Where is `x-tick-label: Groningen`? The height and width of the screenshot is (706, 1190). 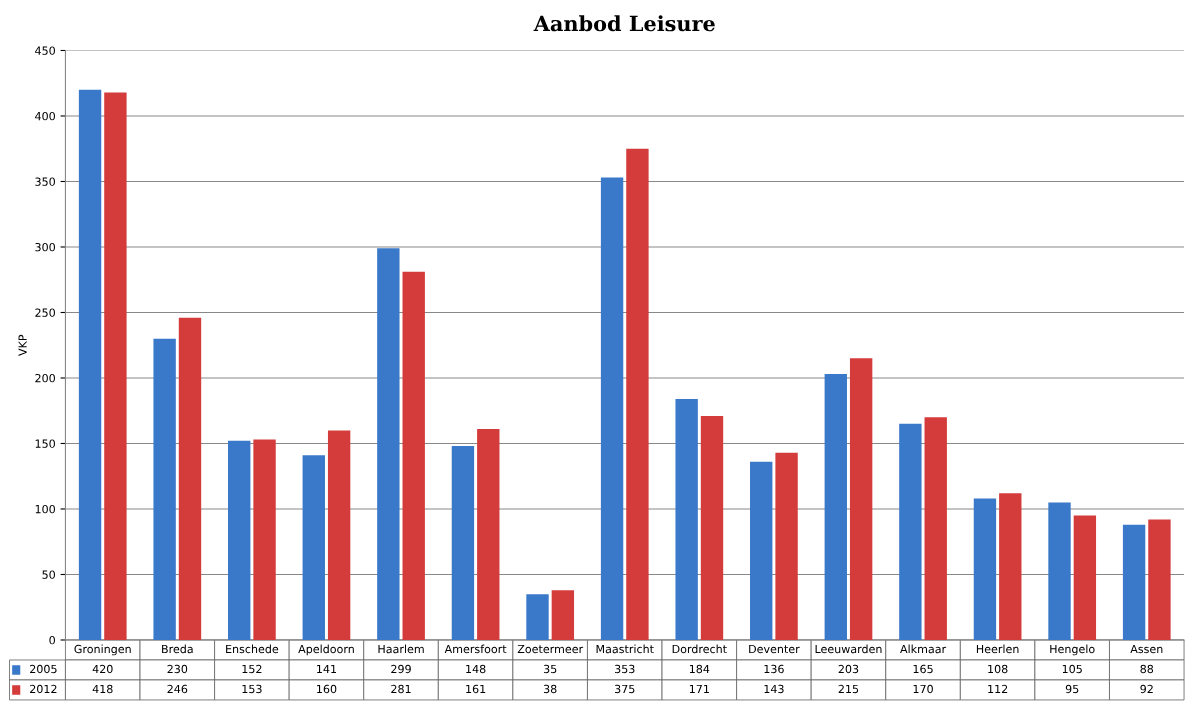 x-tick-label: Groningen is located at coordinates (102, 650).